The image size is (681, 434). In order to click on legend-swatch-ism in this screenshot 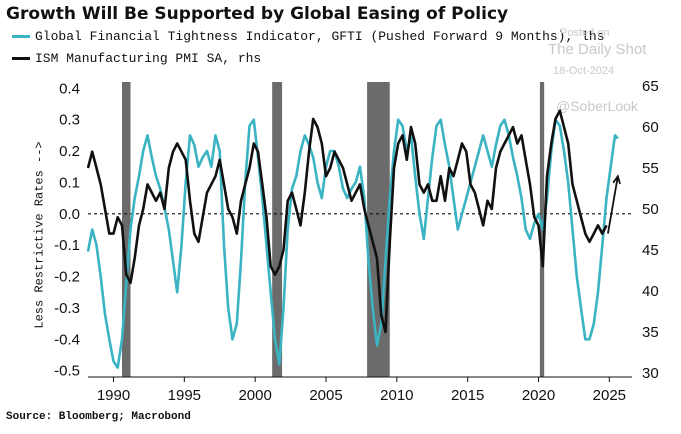, I will do `click(21, 59)`.